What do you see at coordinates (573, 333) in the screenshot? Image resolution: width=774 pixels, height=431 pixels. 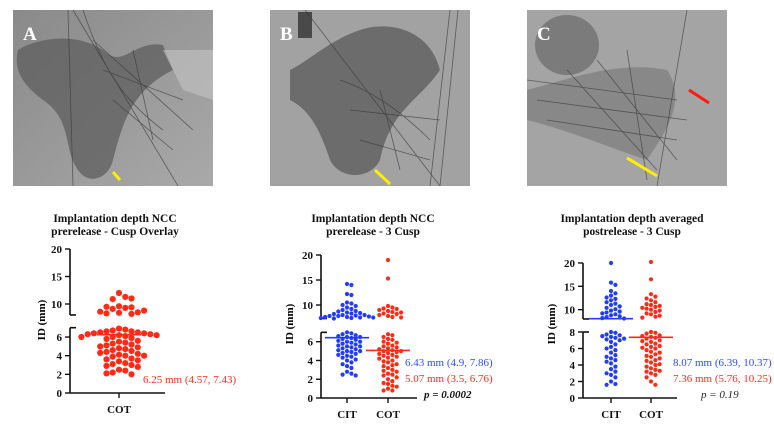 I see `y-tick-label: 8` at bounding box center [573, 333].